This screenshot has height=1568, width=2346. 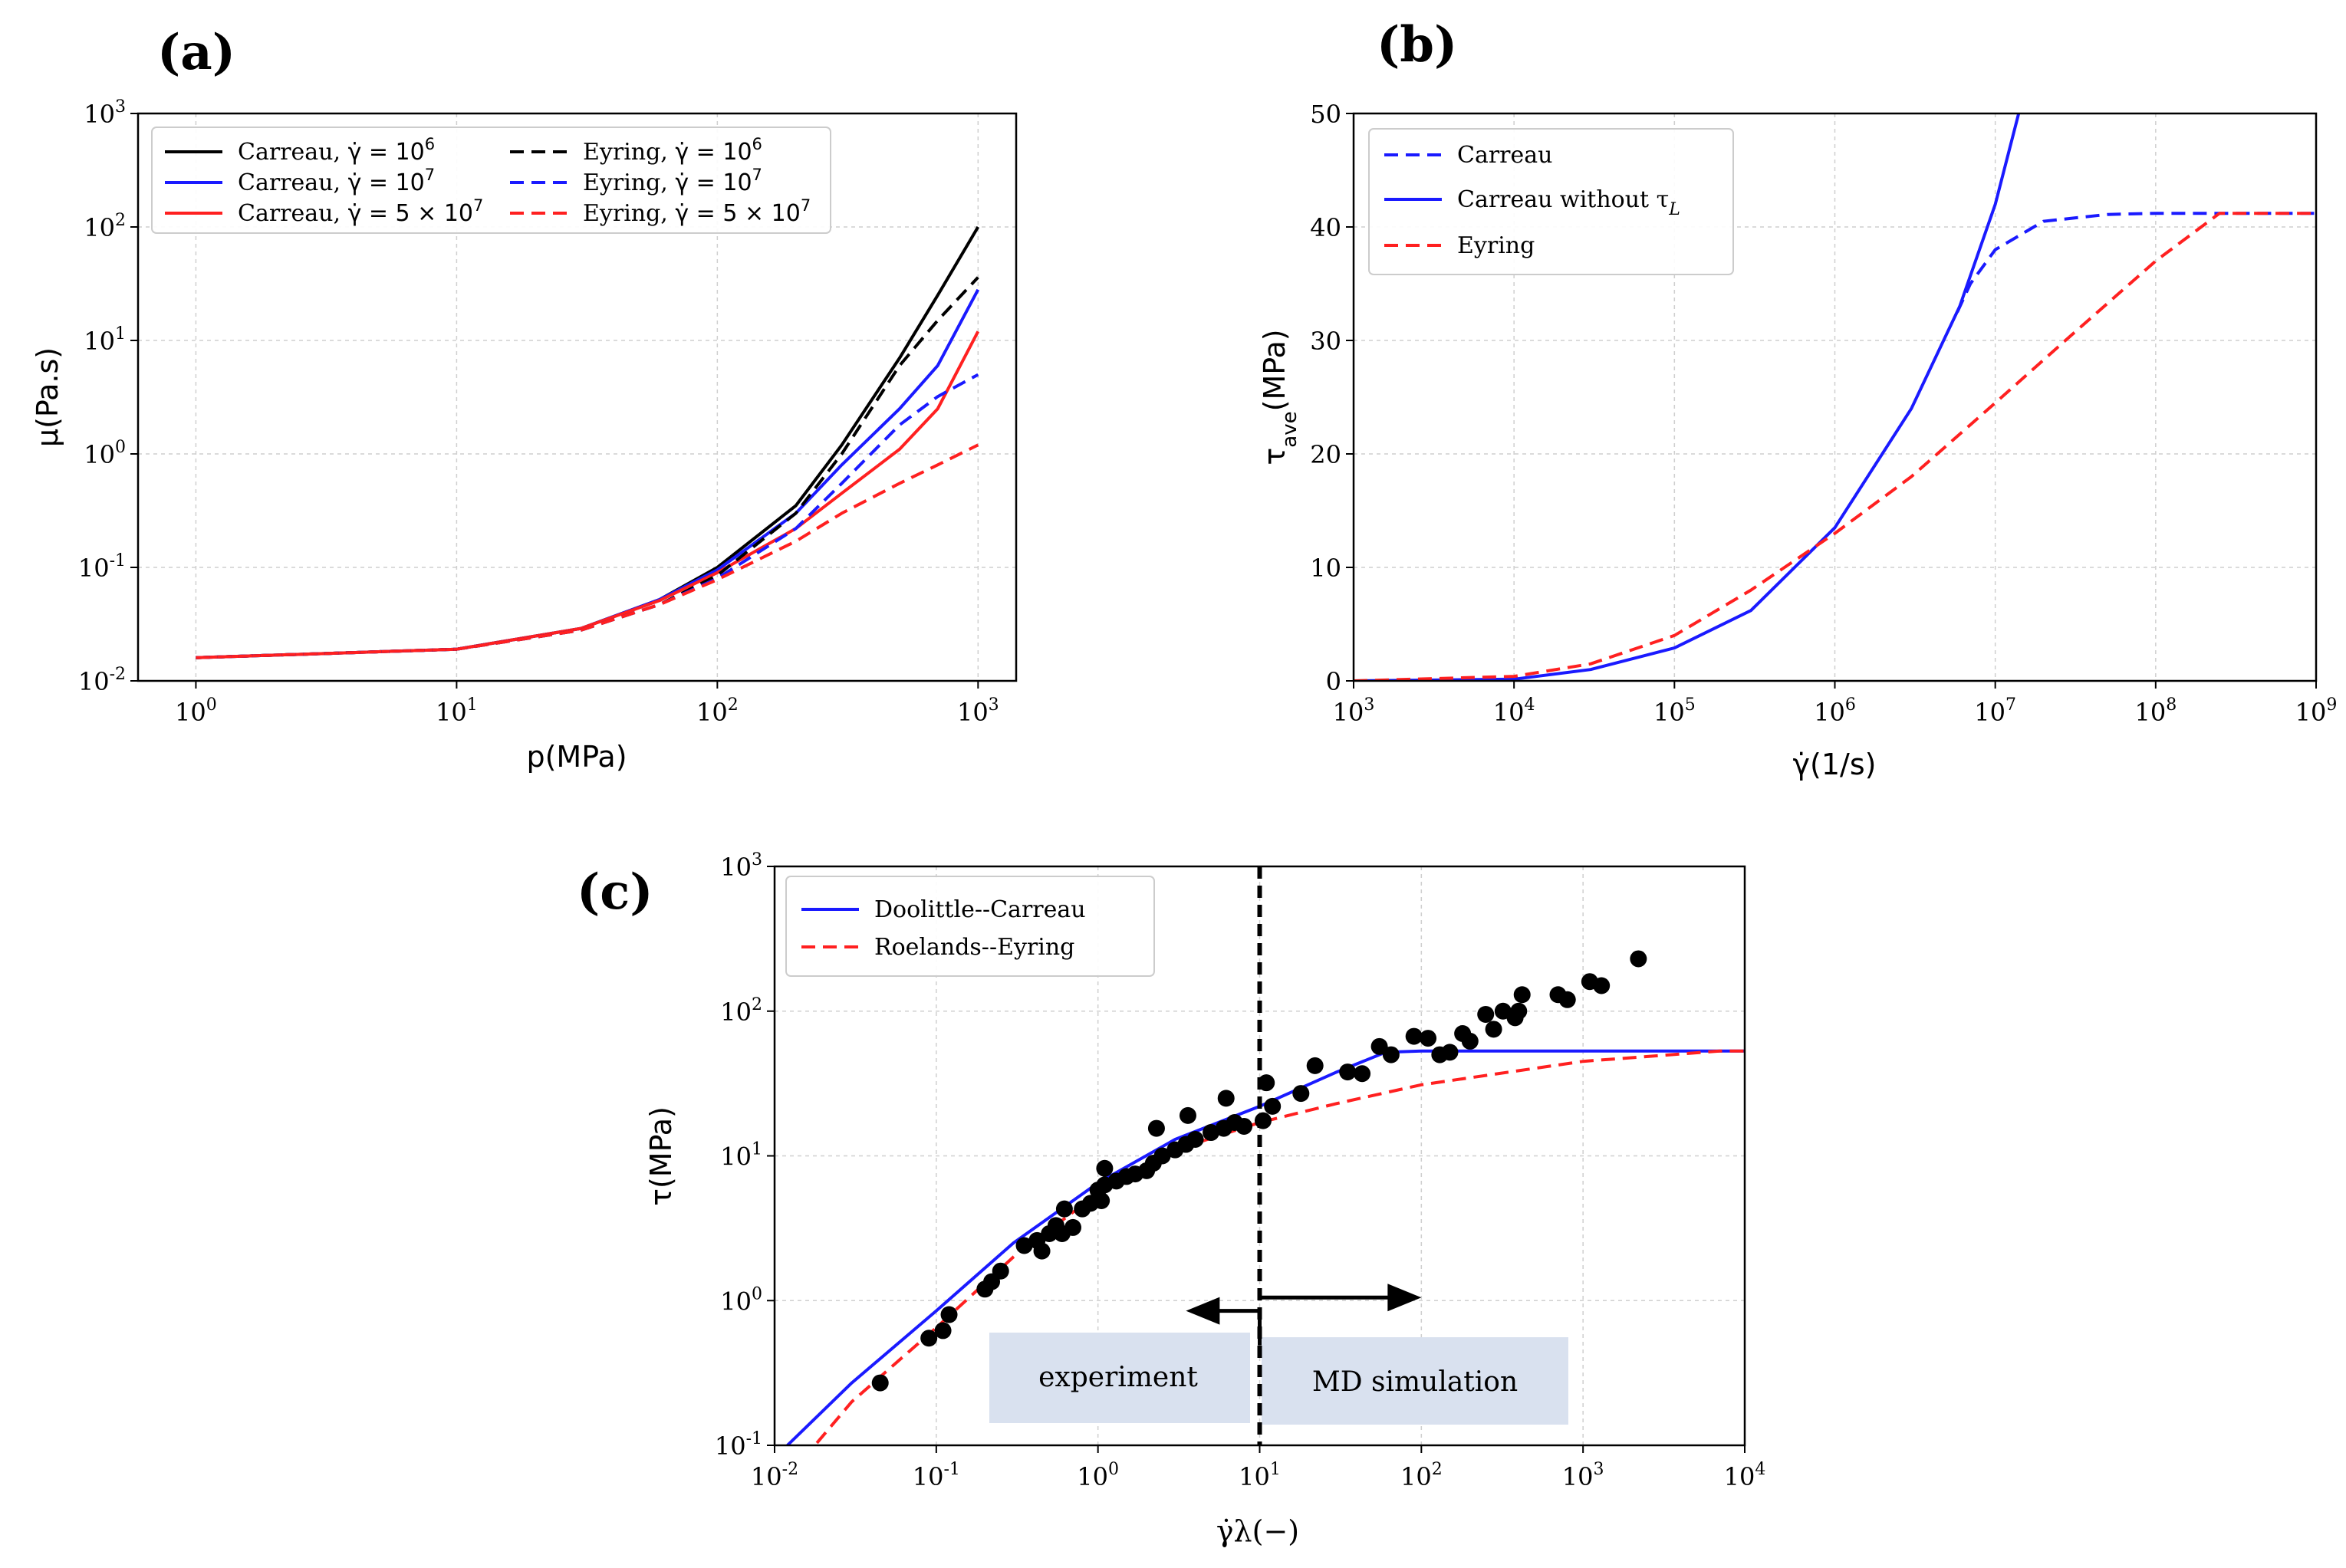 What do you see at coordinates (2316, 711) in the screenshot?
I see `panel-b-xtick-label: 10⁹` at bounding box center [2316, 711].